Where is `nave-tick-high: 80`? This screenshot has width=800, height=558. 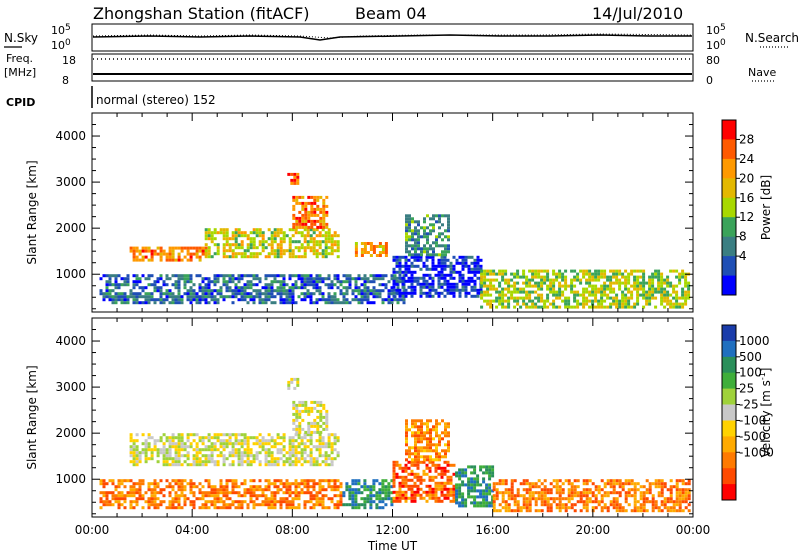 nave-tick-high: 80 is located at coordinates (713, 60).